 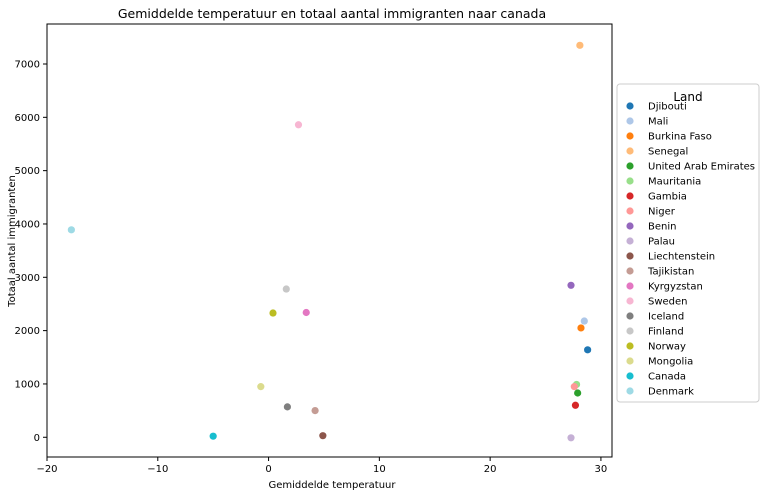 What do you see at coordinates (27, 331) in the screenshot?
I see `y-tick-label: 2000` at bounding box center [27, 331].